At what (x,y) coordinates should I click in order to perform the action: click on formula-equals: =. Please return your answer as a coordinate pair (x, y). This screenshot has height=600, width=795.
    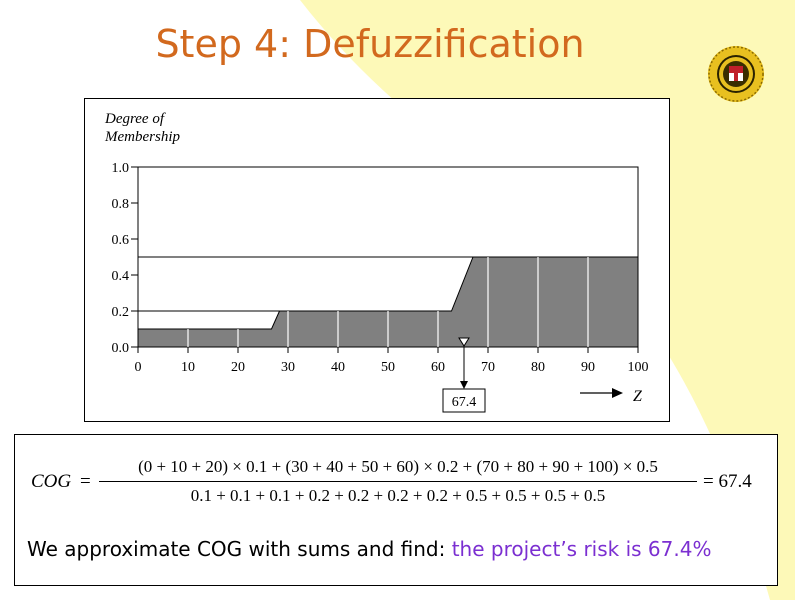
    Looking at the image, I should click on (85, 481).